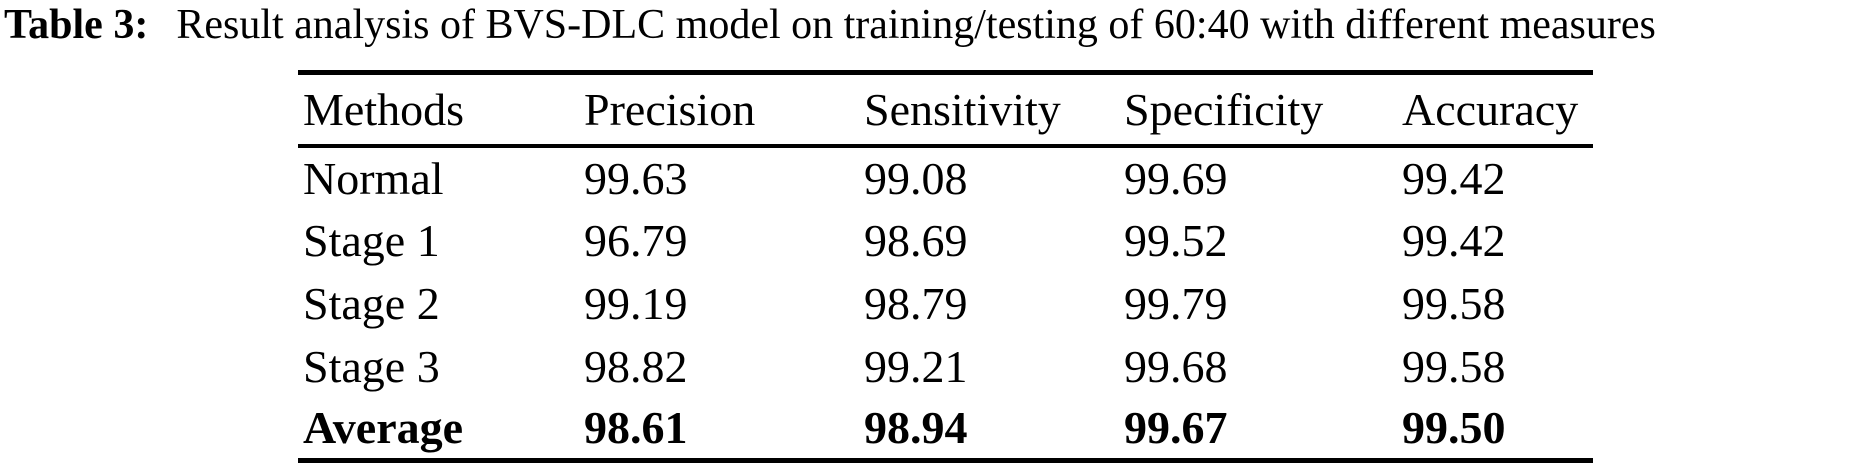 This screenshot has height=475, width=1875. What do you see at coordinates (1176, 428) in the screenshot?
I see `value-cell: 99.67` at bounding box center [1176, 428].